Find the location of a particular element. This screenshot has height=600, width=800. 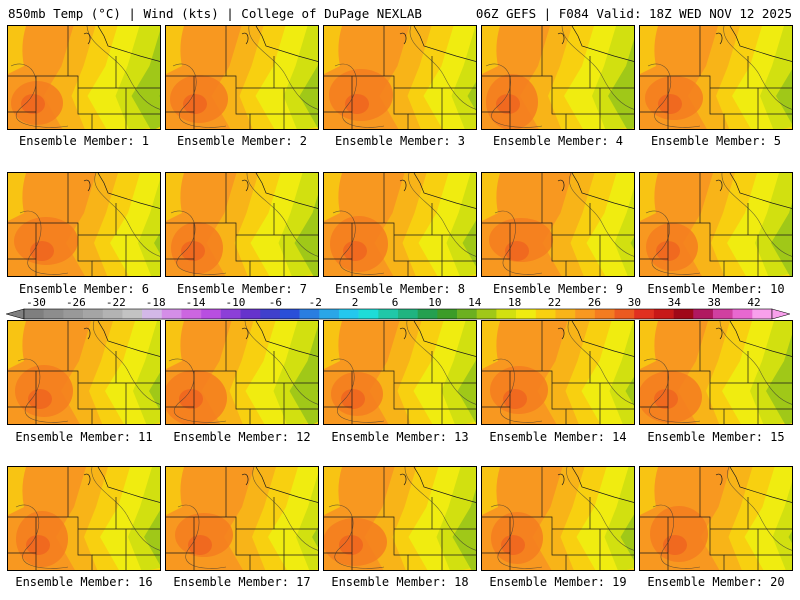

colorbar-tick-label: 30 is located at coordinates (634, 302).